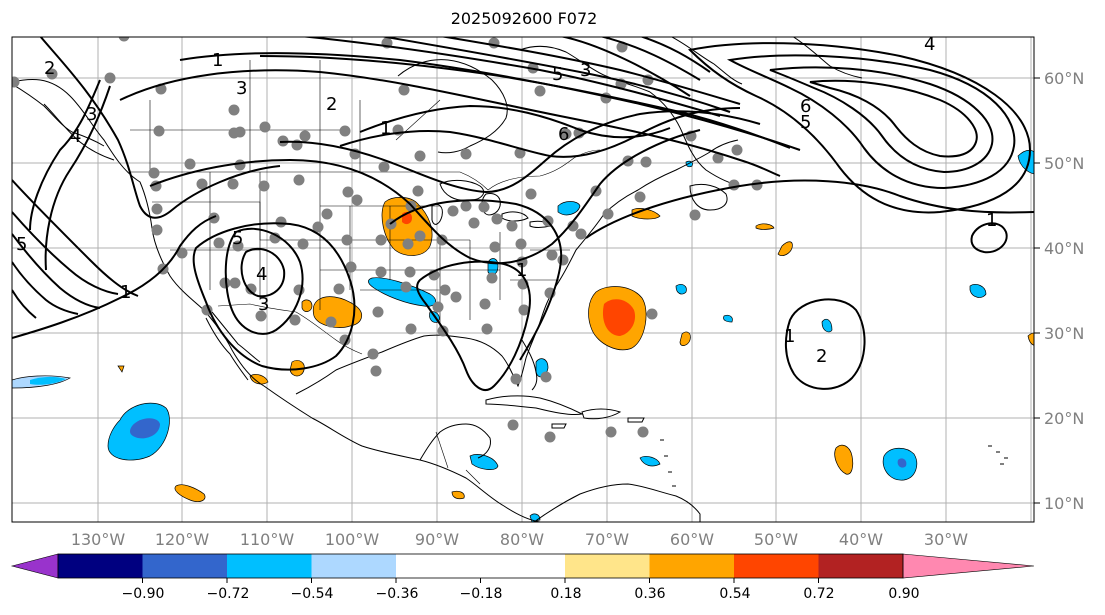 The height and width of the screenshot is (615, 1105). Describe the element at coordinates (692, 539) in the screenshot. I see `lon-label: 60°W` at that location.